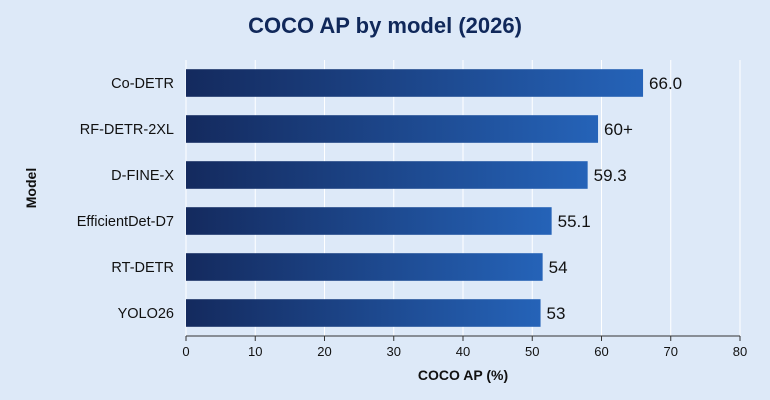 The height and width of the screenshot is (400, 770). Describe the element at coordinates (740, 351) in the screenshot. I see `x-tick-label: 80` at that location.